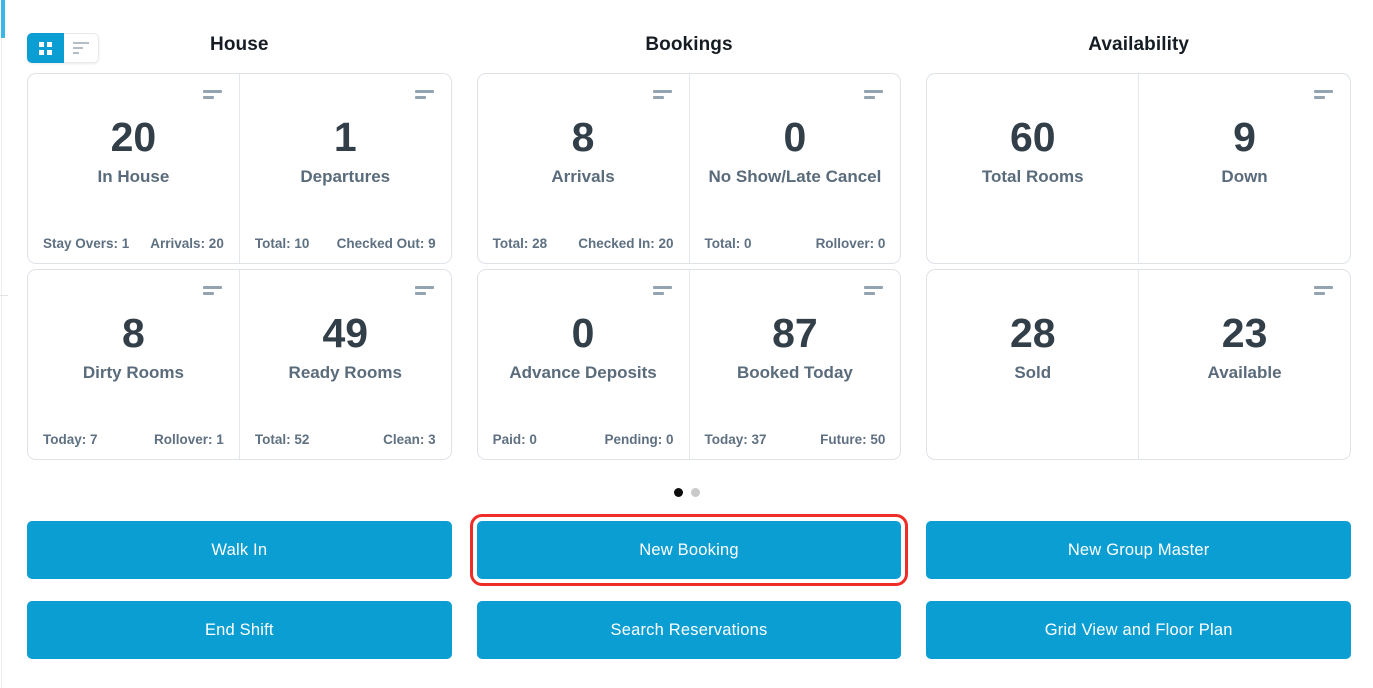 This screenshot has width=1373, height=688. I want to click on end-shift-button: End Shift, so click(239, 630).